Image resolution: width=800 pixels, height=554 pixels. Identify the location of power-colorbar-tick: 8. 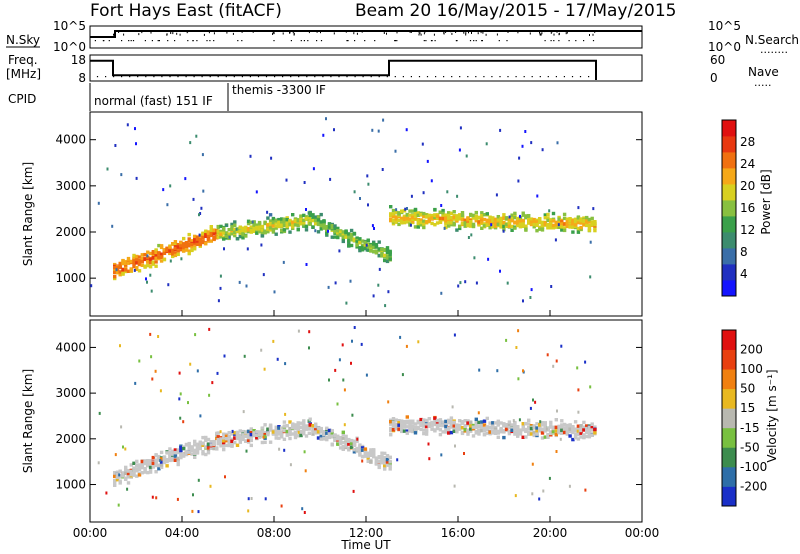
(744, 252).